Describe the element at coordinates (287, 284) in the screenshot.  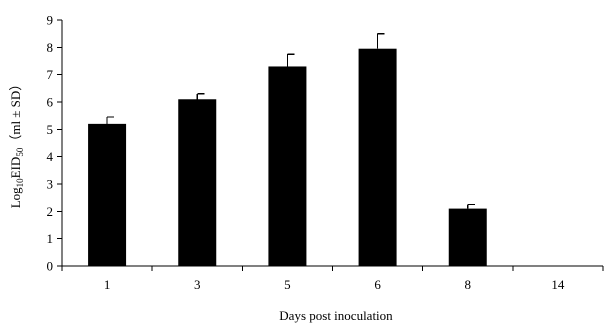
I see `x-tick-label: 5` at that location.